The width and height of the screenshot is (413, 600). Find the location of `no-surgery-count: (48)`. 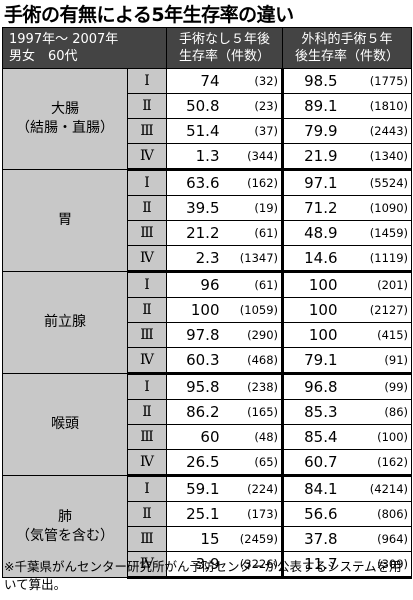

no-surgery-count: (48) is located at coordinates (253, 437).